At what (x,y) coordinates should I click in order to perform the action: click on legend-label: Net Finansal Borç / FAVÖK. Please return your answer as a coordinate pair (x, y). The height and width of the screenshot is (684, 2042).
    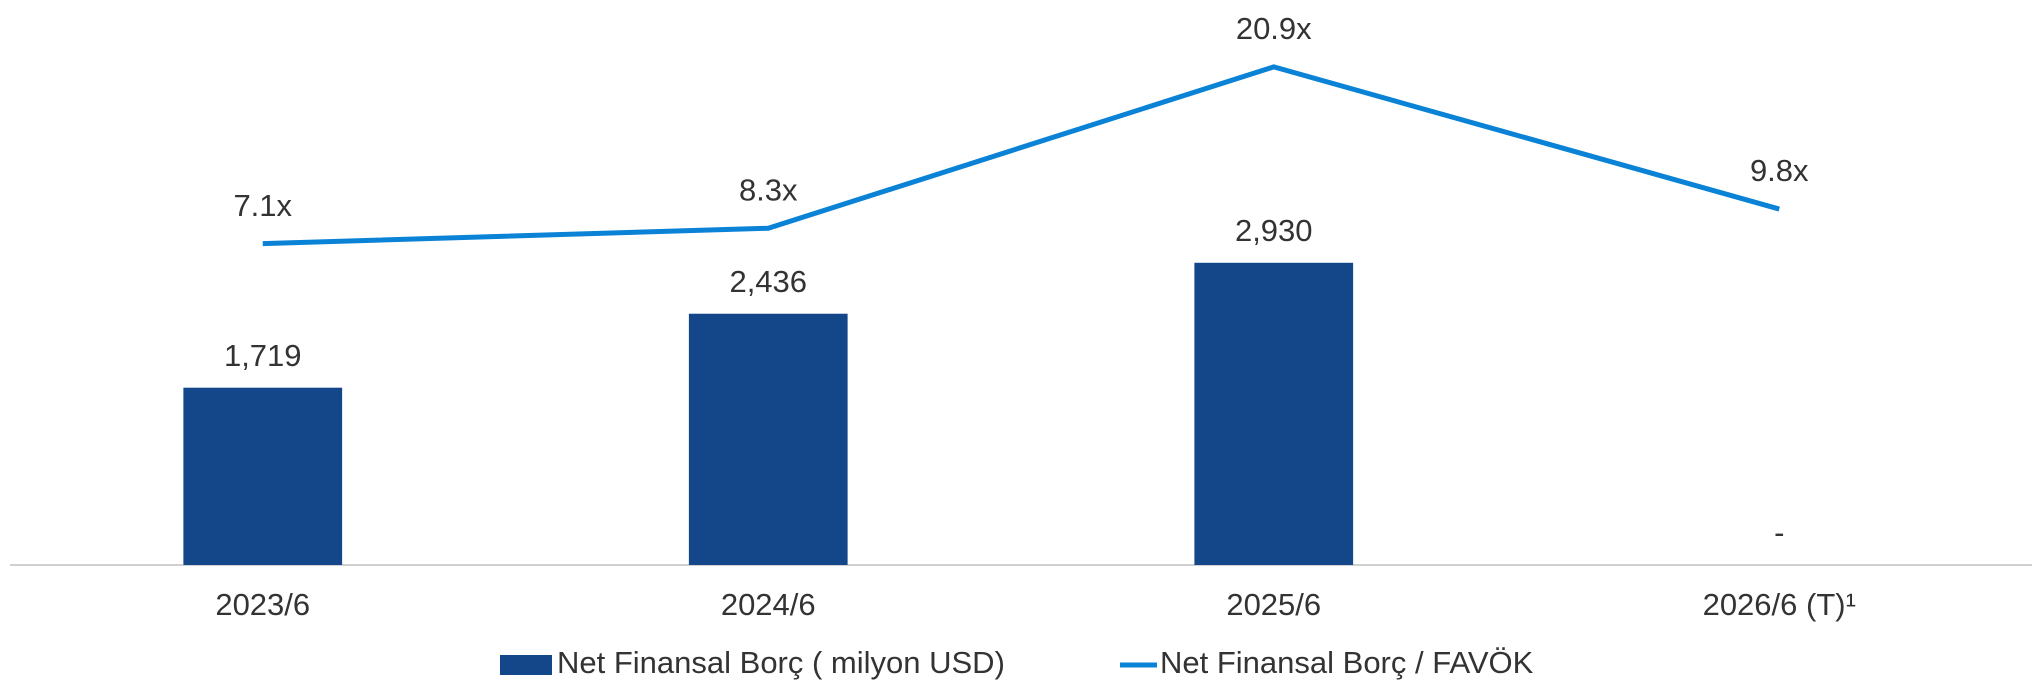
    Looking at the image, I should click on (1347, 662).